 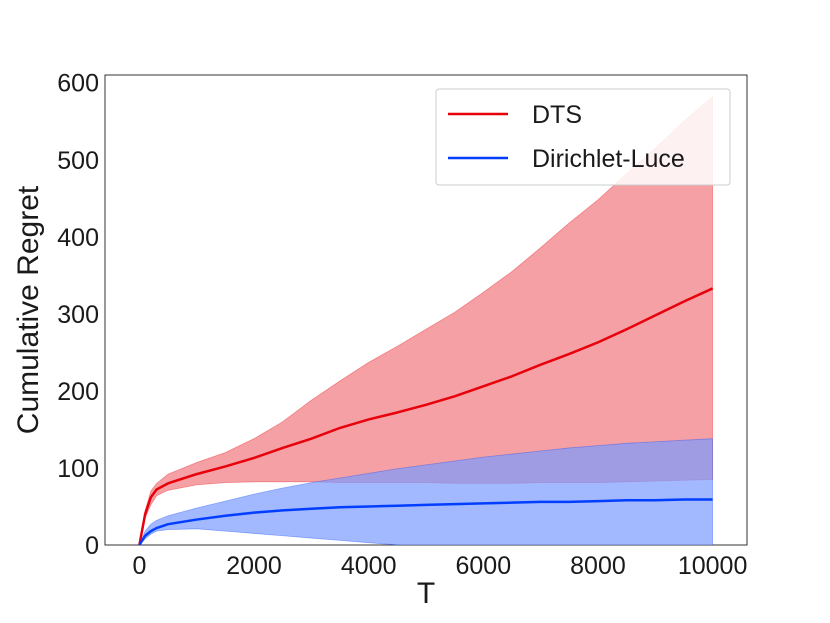 What do you see at coordinates (78, 392) in the screenshot?
I see `y-tick-label-200: 200` at bounding box center [78, 392].